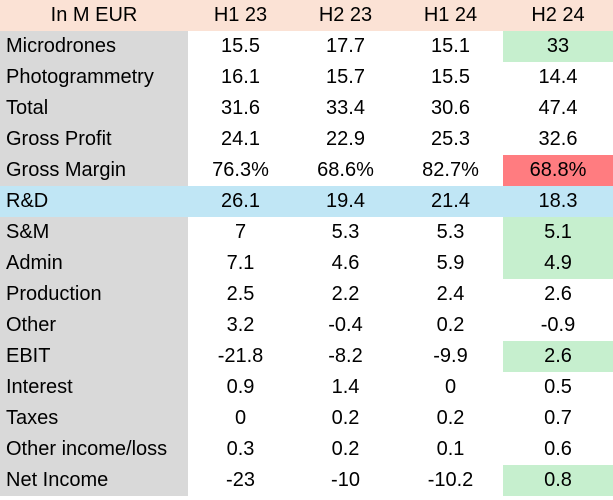 This screenshot has height=500, width=613. Describe the element at coordinates (450, 201) in the screenshot. I see `table-cell: 21.4` at that location.